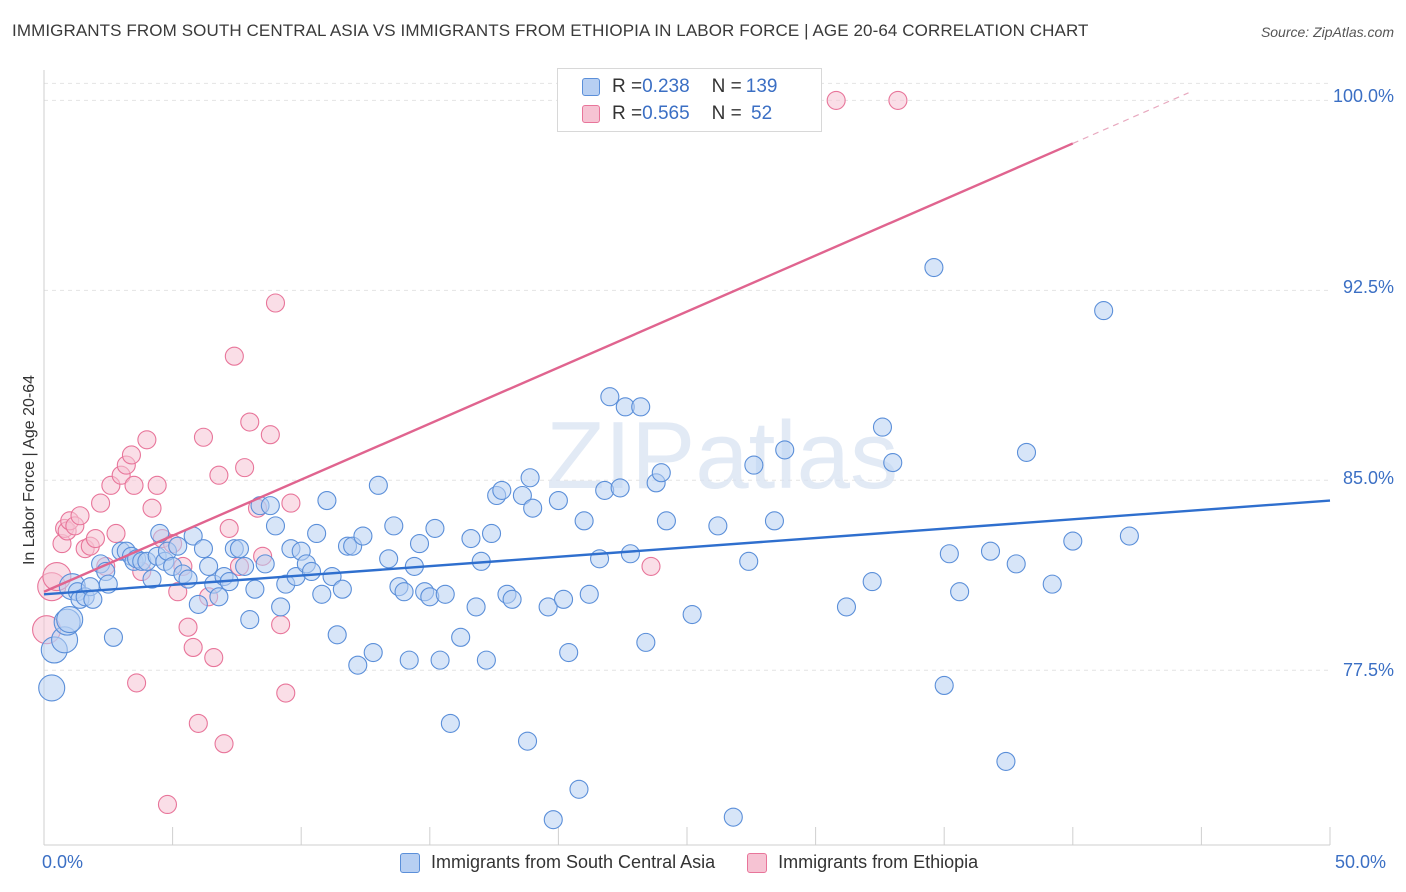 This screenshot has width=1406, height=892. What do you see at coordinates (1327, 32) in the screenshot?
I see `source-label: Source: ZipAtlas.com` at bounding box center [1327, 32].